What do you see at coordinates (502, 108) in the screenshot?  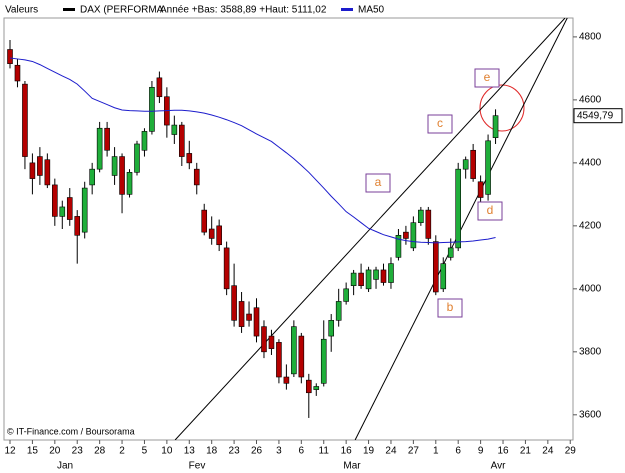 I see `highlight-circle` at bounding box center [502, 108].